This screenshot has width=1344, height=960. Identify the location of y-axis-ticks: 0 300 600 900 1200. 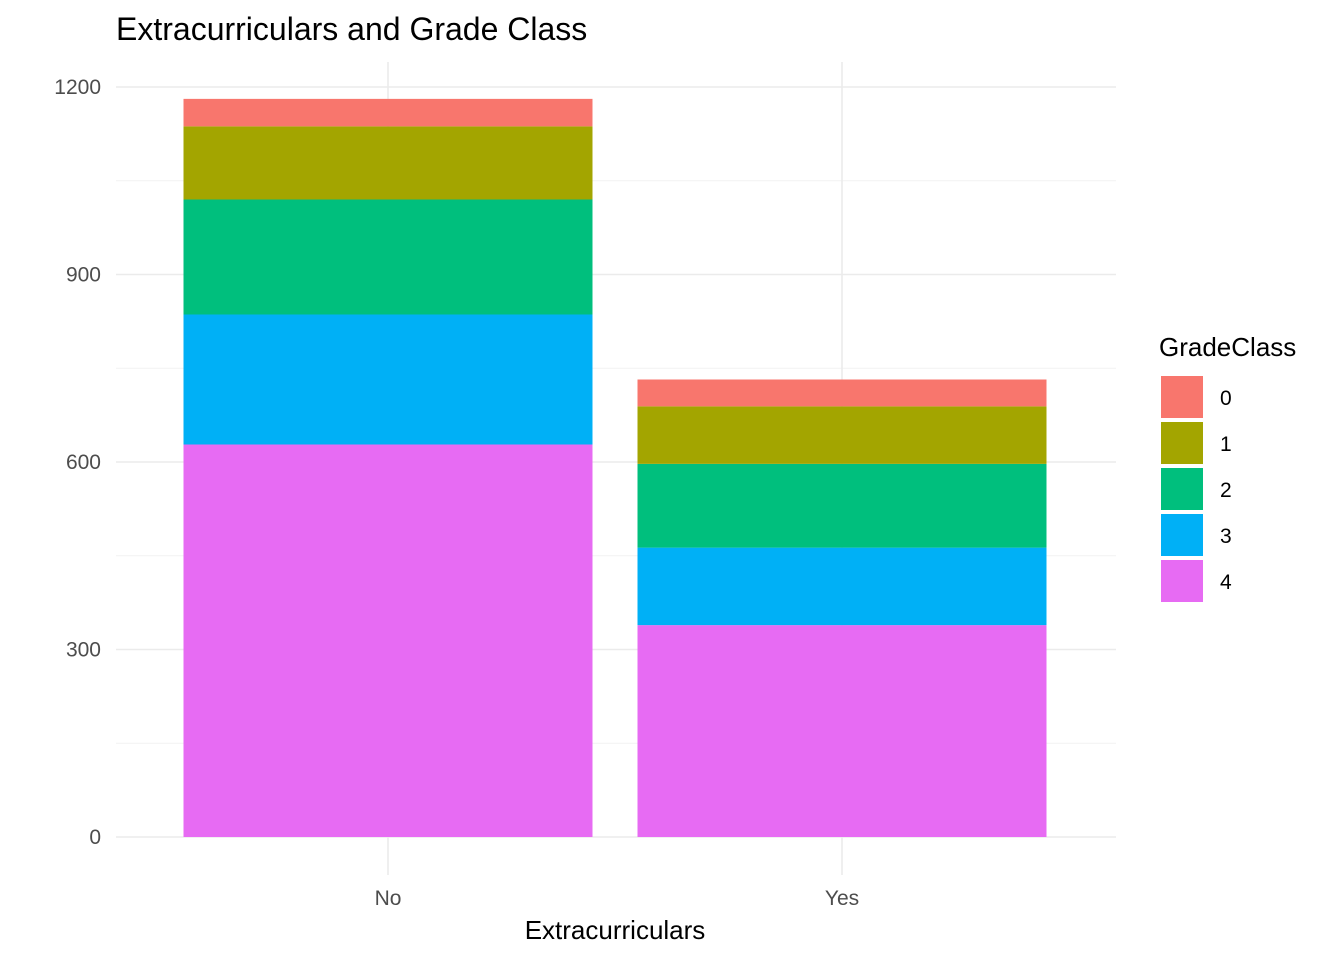
(77, 462).